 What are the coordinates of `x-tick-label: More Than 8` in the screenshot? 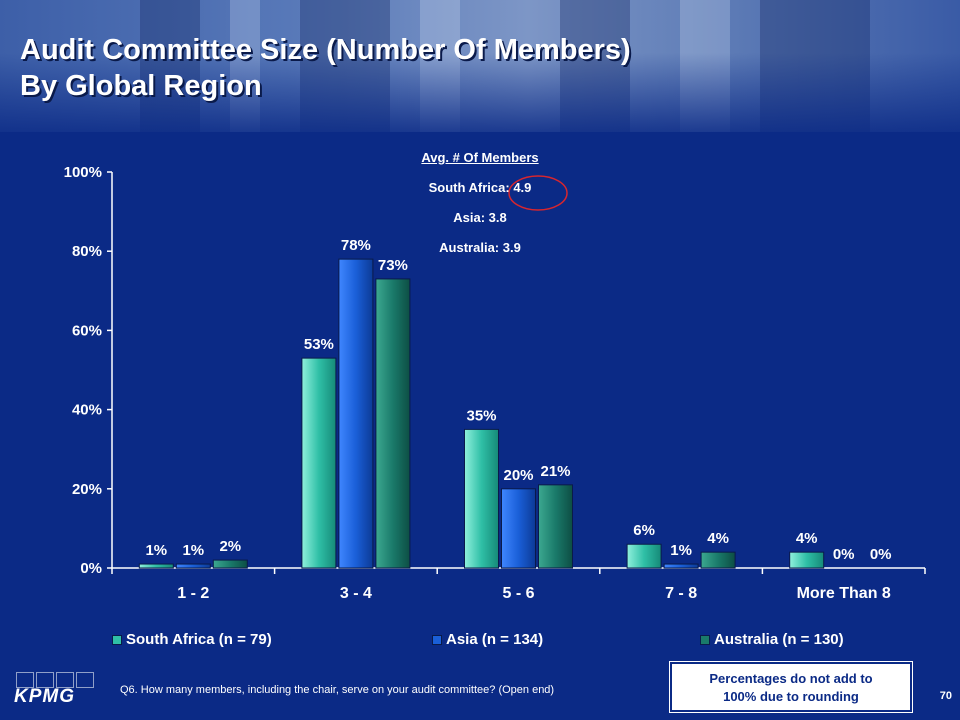 It's located at (844, 593).